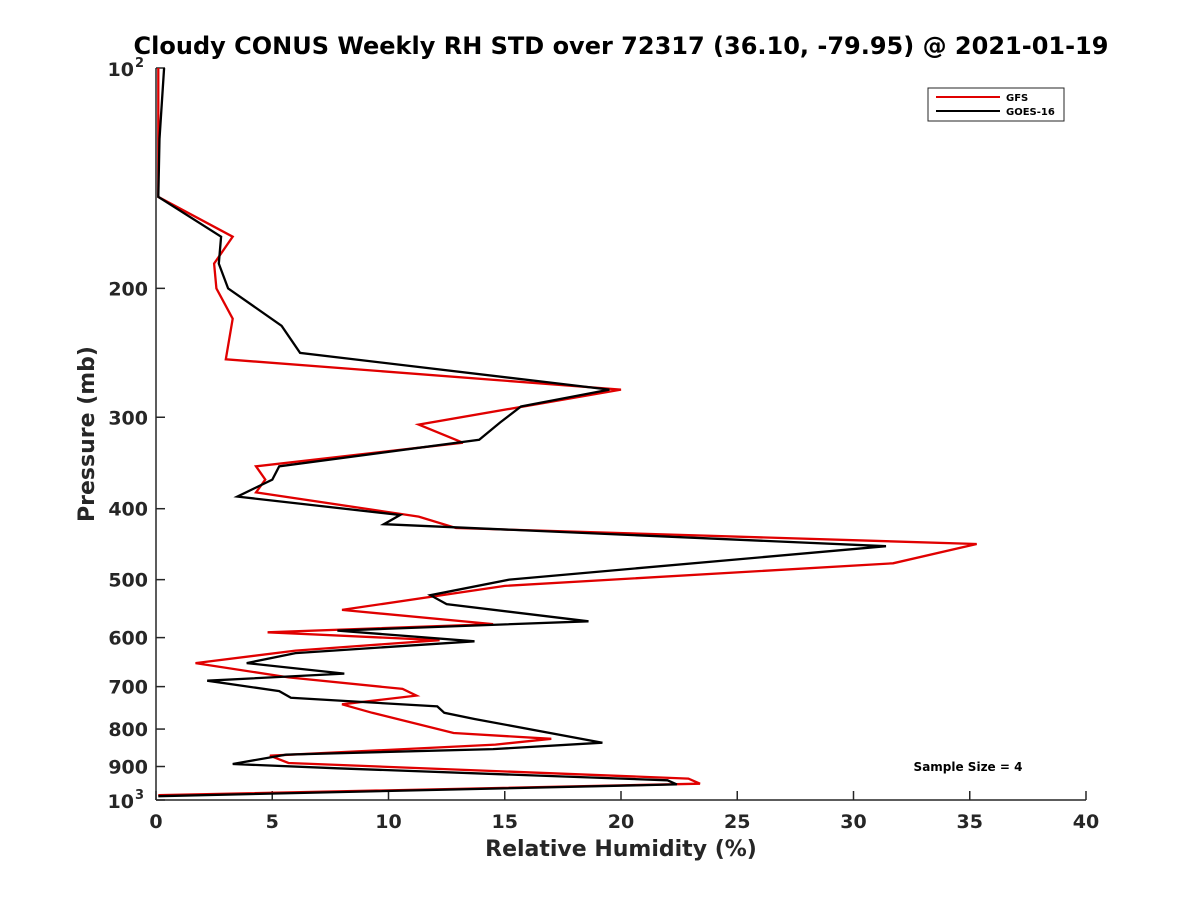 Image resolution: width=1200 pixels, height=900 pixels. Describe the element at coordinates (128, 688) in the screenshot. I see `y-tick-label: 700` at that location.